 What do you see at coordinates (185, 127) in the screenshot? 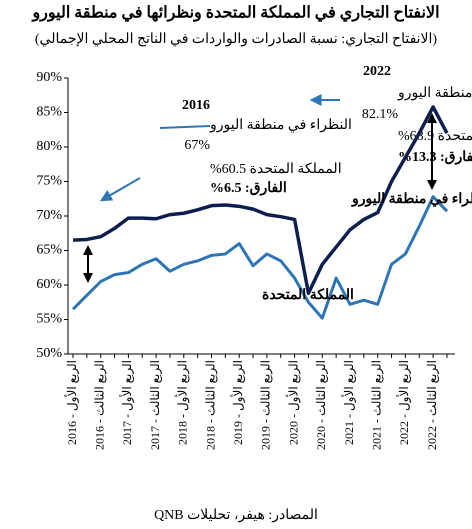
I see `pointer-line` at bounding box center [185, 127].